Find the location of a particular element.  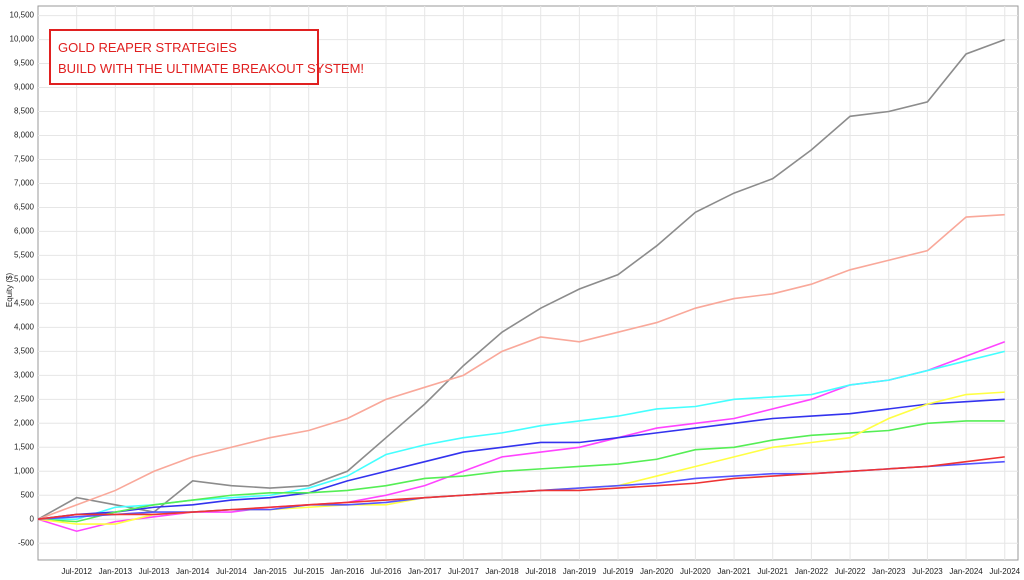

y-tick-label: 10,500 is located at coordinates (22, 15).